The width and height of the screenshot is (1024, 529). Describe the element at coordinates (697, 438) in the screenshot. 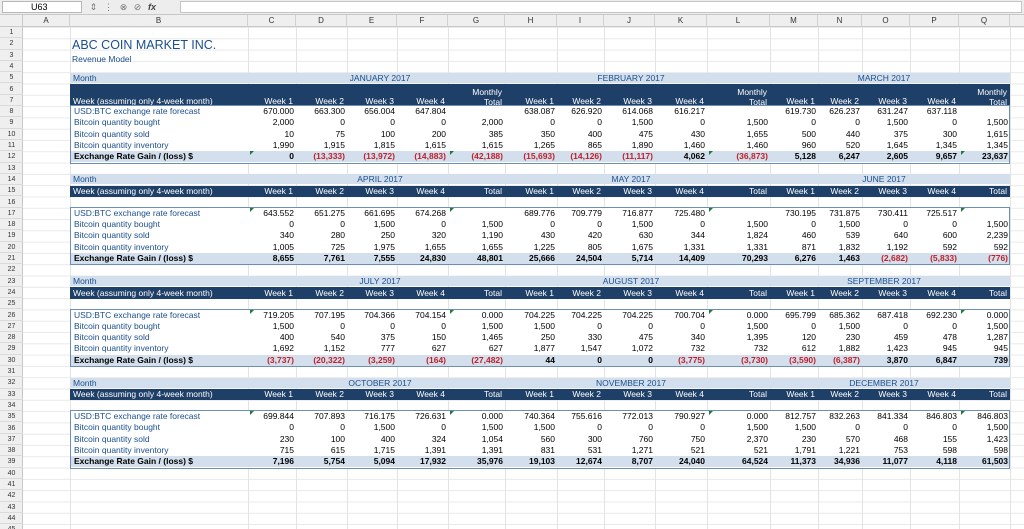

I see `value-cell: 750` at that location.